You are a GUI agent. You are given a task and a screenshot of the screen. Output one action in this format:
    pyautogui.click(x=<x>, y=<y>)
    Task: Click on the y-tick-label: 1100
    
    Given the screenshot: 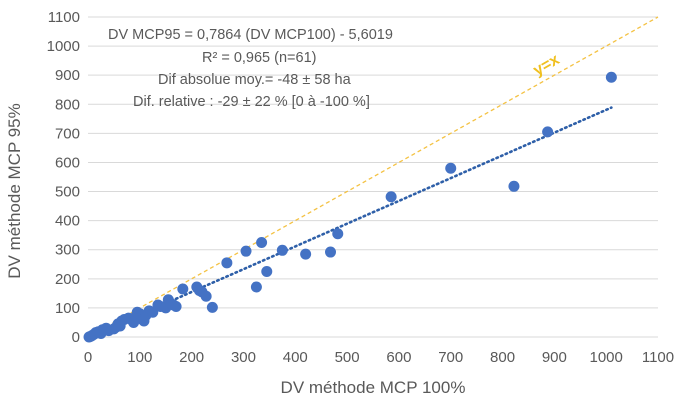 What is the action you would take?
    pyautogui.click(x=64, y=17)
    